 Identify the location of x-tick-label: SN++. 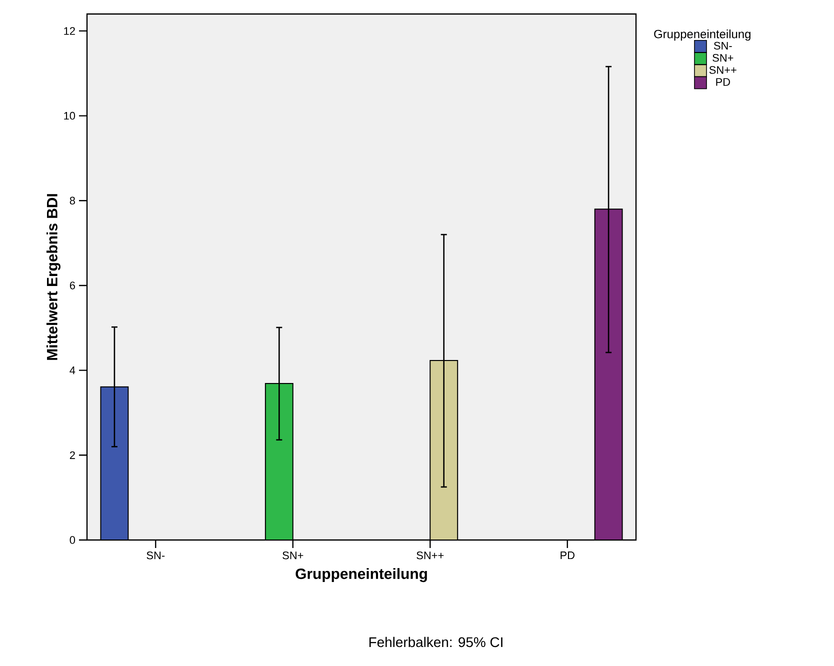
(430, 556).